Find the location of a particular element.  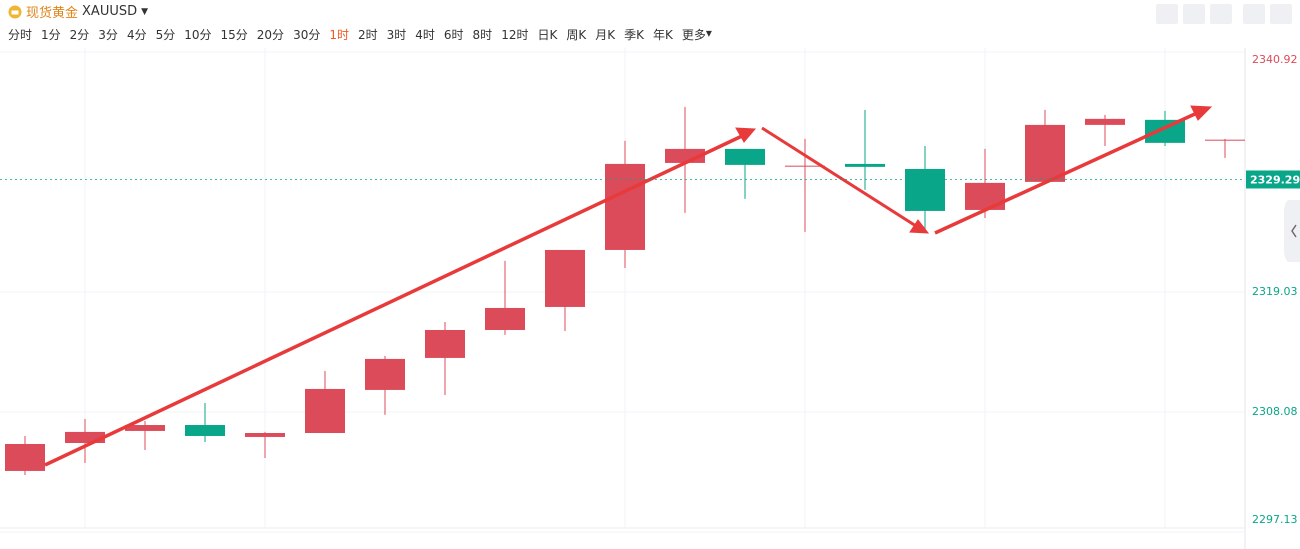

period-tab: 20分 is located at coordinates (270, 35).